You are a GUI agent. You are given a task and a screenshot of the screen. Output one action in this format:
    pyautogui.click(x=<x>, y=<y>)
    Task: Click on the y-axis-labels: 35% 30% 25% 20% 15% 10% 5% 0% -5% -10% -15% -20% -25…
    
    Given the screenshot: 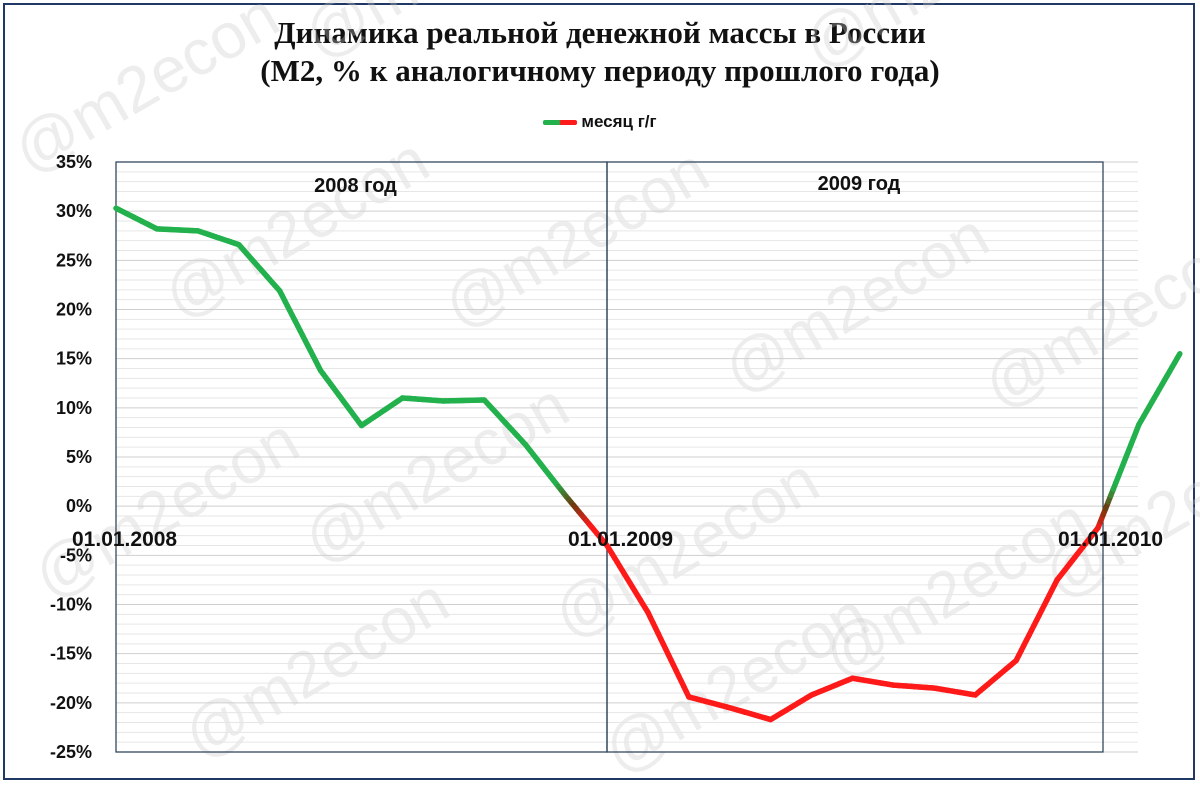 What is the action you would take?
    pyautogui.click(x=71, y=457)
    